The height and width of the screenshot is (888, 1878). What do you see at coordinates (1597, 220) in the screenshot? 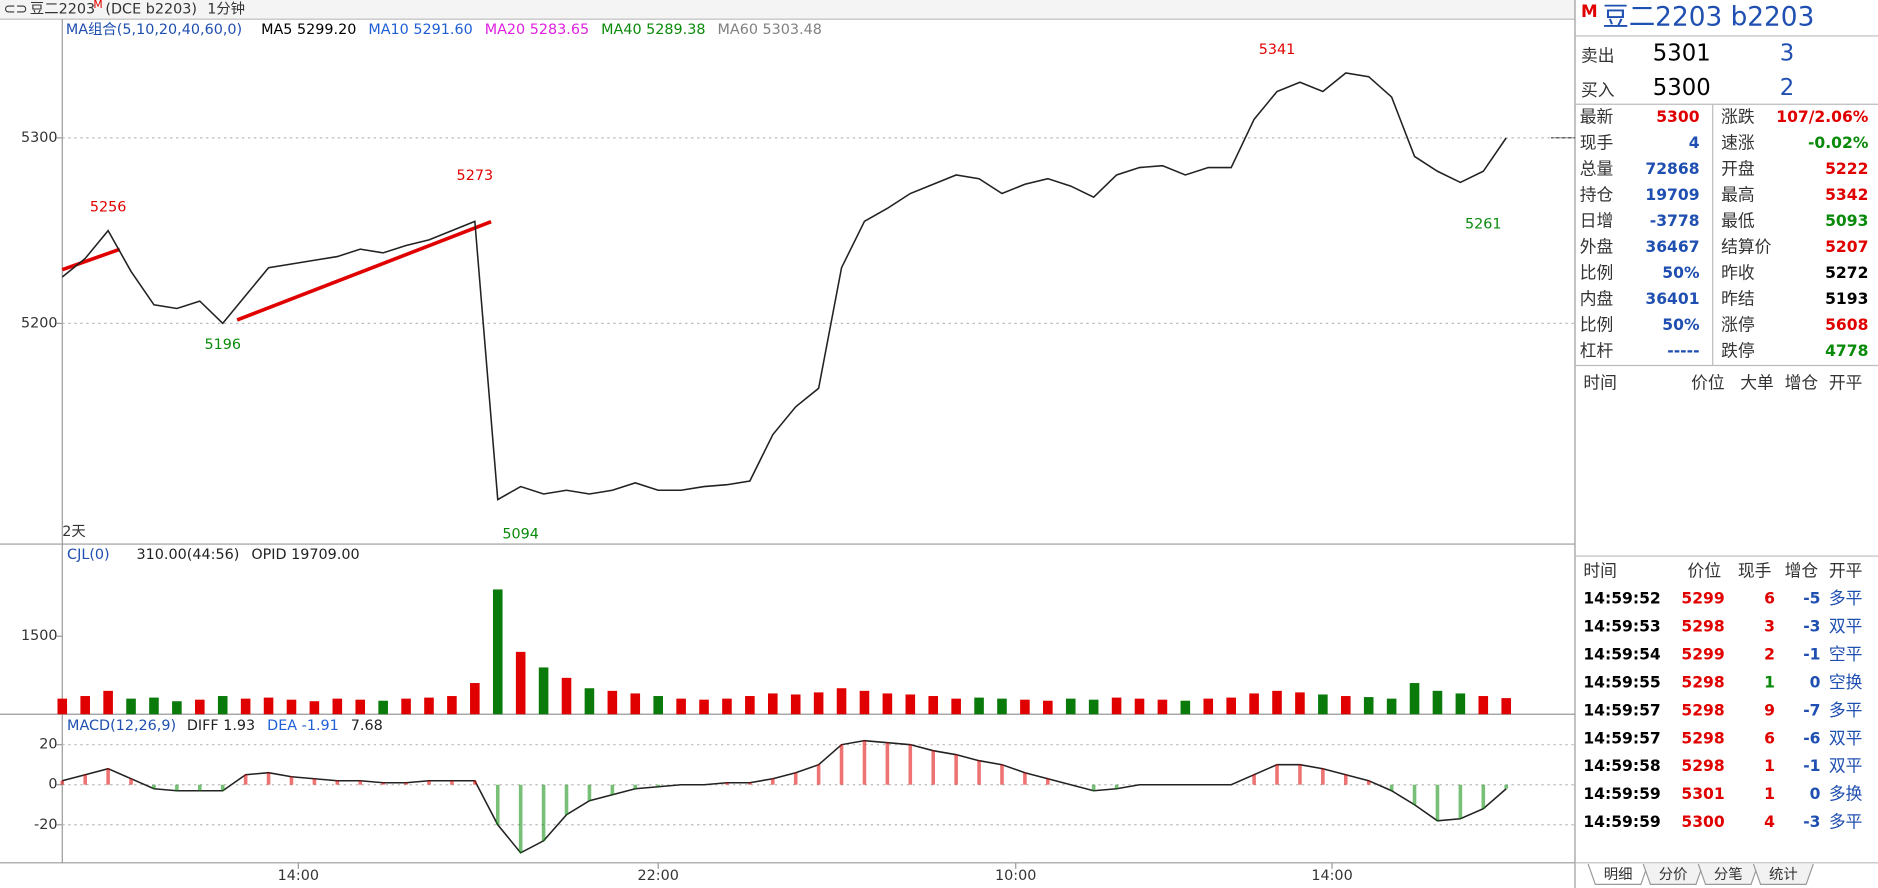
I see `quote-label: 日增` at bounding box center [1597, 220].